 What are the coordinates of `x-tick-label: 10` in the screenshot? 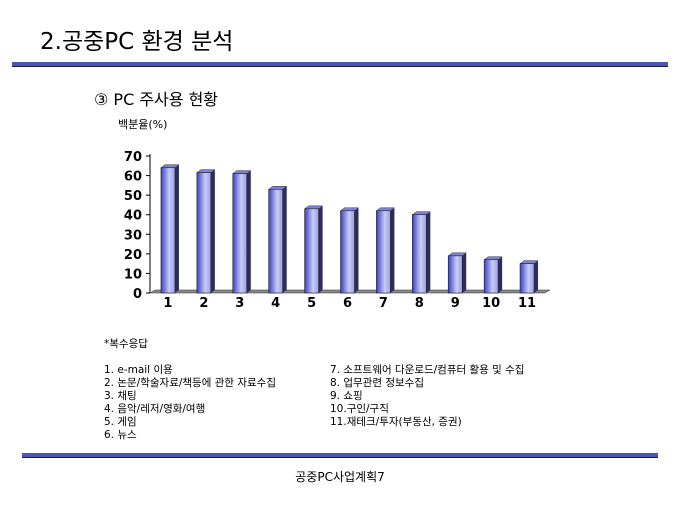 It's located at (491, 303).